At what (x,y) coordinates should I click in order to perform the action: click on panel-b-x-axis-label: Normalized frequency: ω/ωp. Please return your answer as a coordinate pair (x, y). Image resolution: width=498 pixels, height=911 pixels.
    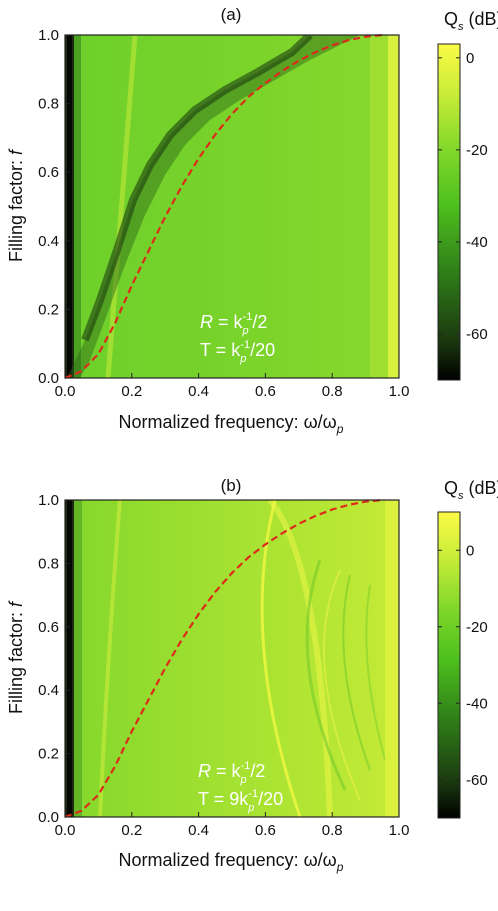
    Looking at the image, I should click on (231, 862).